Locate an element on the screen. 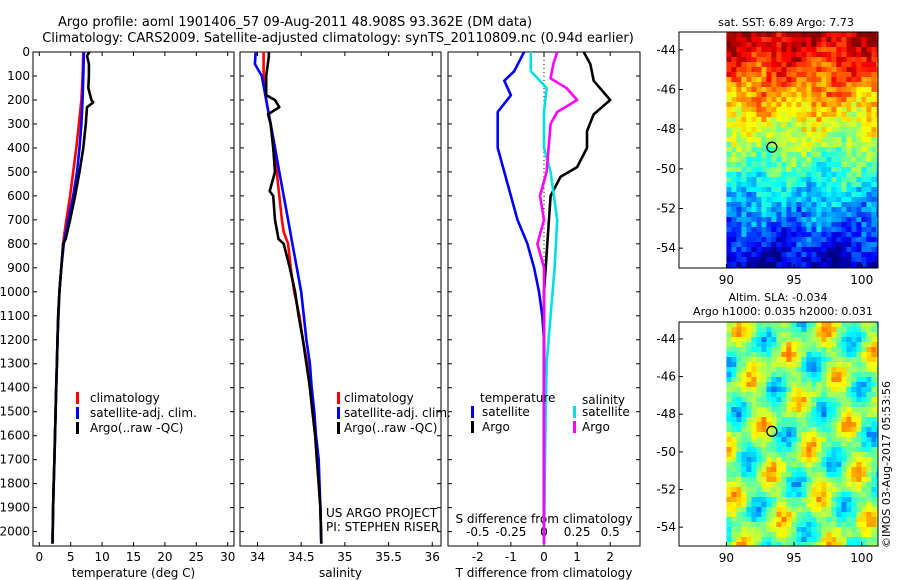 The width and height of the screenshot is (900, 580). x-tick-label: 2 is located at coordinates (610, 557).